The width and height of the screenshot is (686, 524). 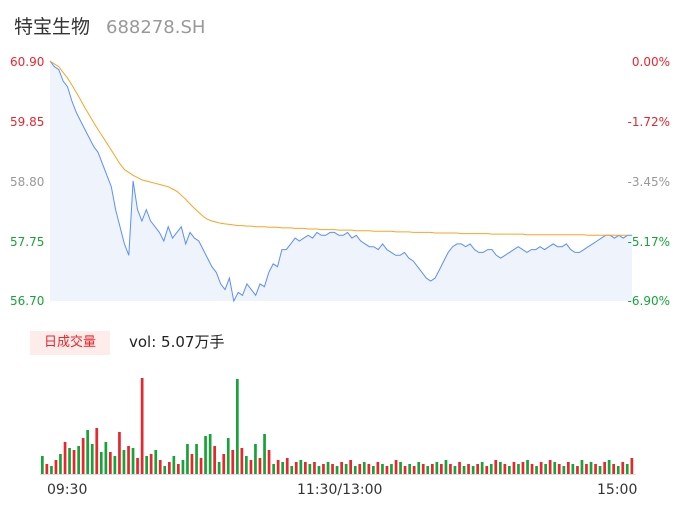 What do you see at coordinates (27, 122) in the screenshot?
I see `price-label-1: 59.85` at bounding box center [27, 122].